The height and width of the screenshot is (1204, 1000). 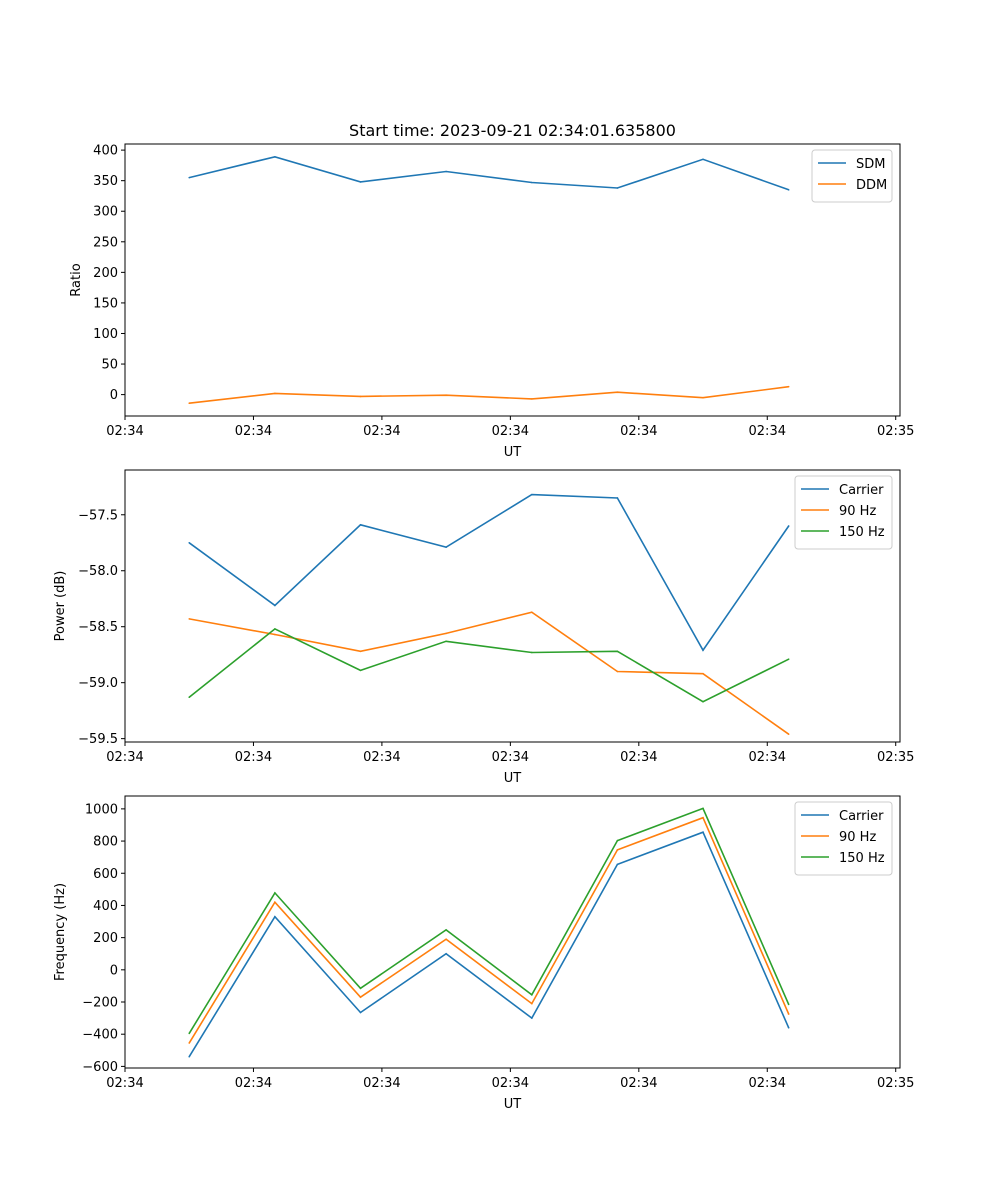 I want to click on y-tick-label: −600, so click(x=100, y=1067).